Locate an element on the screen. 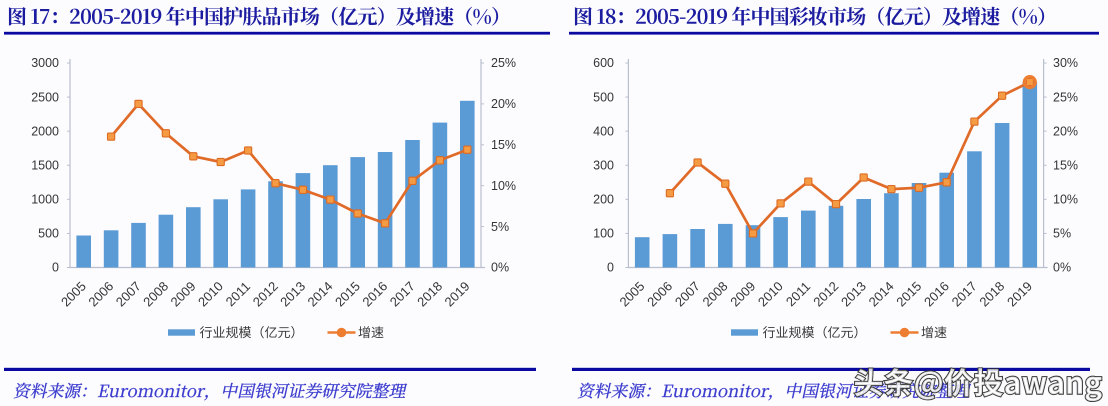  svg-text: 300 is located at coordinates (603, 165).